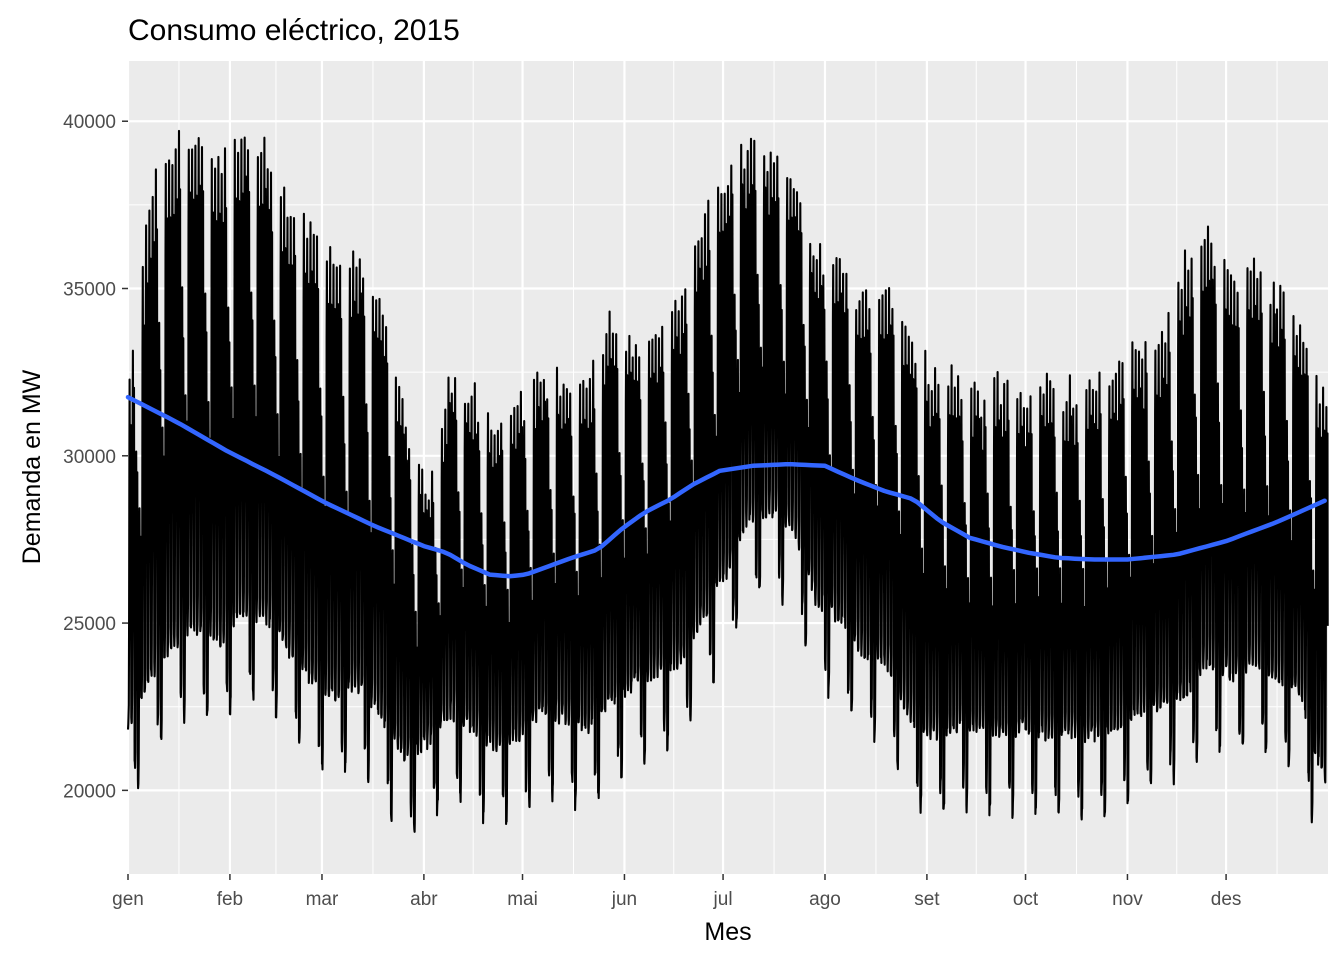 The image size is (1344, 960). I want to click on x-tick-label: gen, so click(128, 899).